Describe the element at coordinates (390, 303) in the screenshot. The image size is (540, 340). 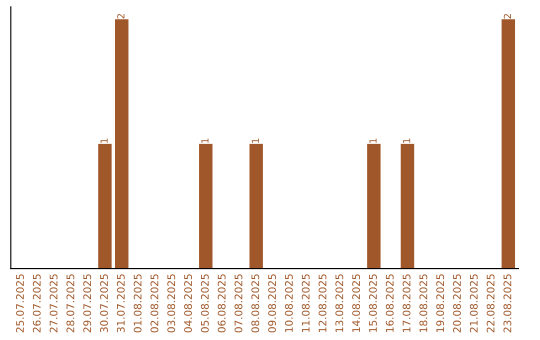
I see `x-tick-label: 16.08.2025` at that location.